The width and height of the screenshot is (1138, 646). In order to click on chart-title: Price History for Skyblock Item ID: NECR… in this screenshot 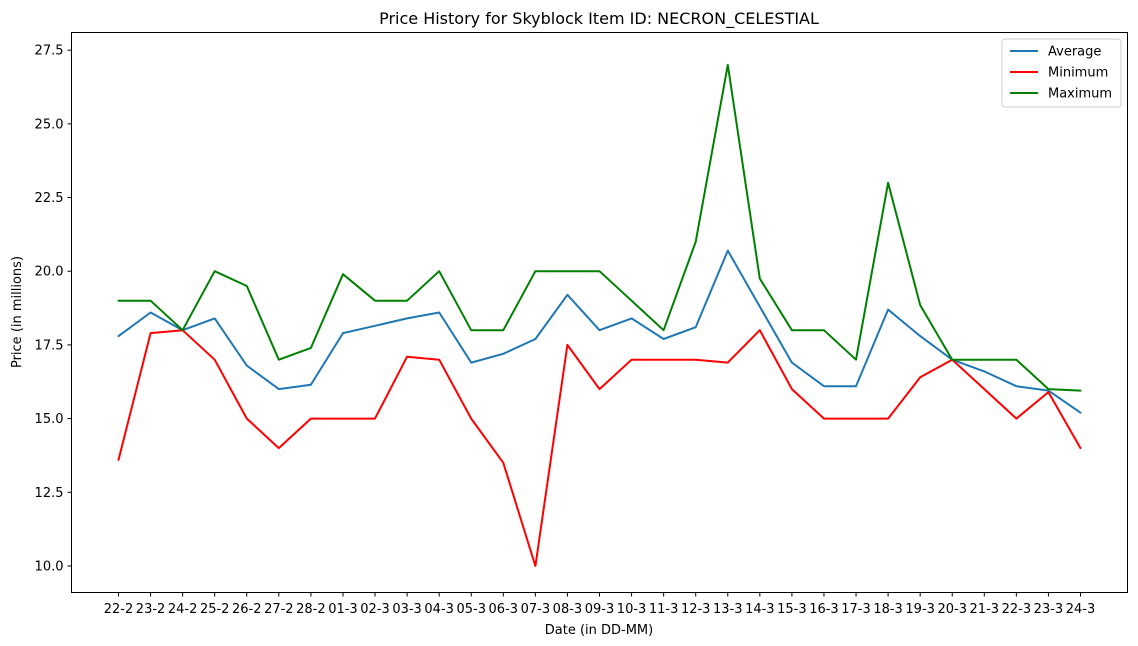, I will do `click(599, 19)`.